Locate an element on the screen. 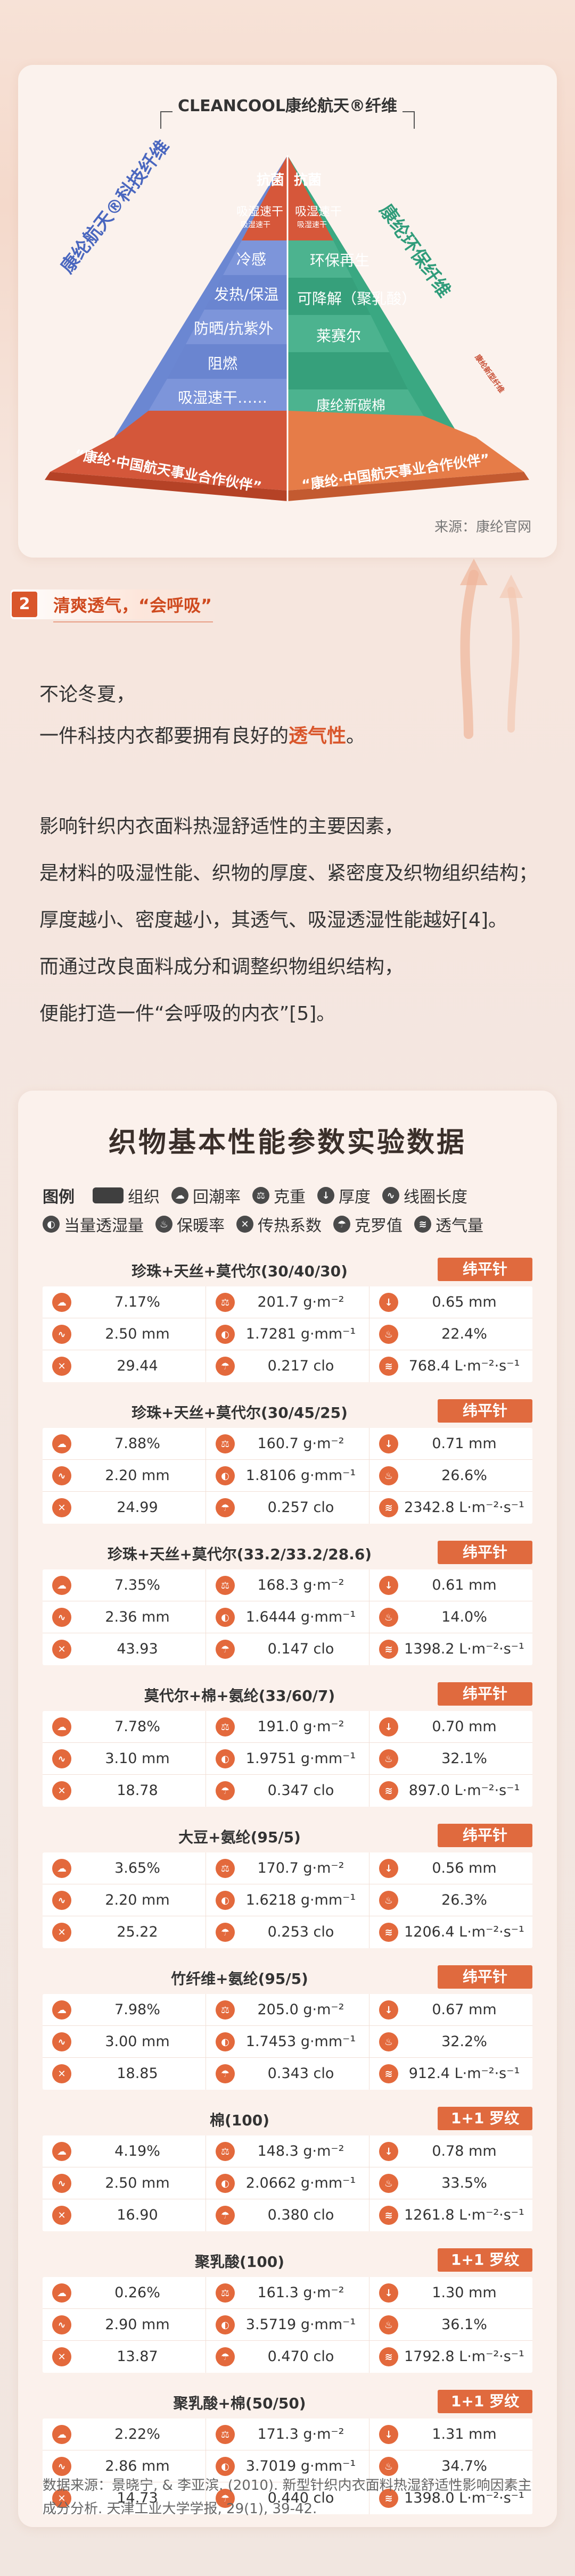  value-cell: ✕ 29.44 is located at coordinates (125, 1366).